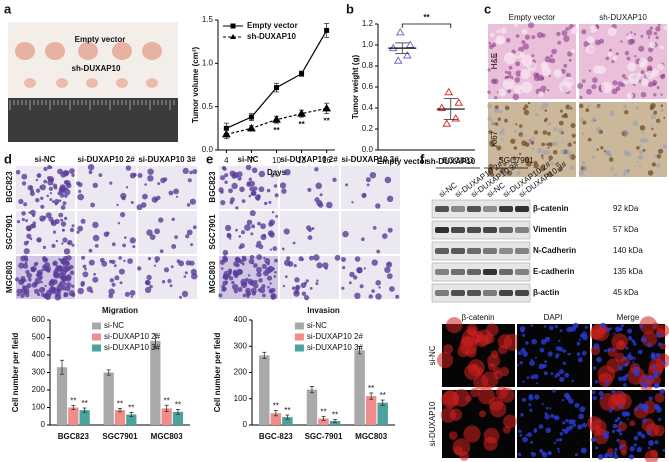  What do you see at coordinates (251, 160) in the screenshot?
I see `x-tick-label: 7` at bounding box center [251, 160].